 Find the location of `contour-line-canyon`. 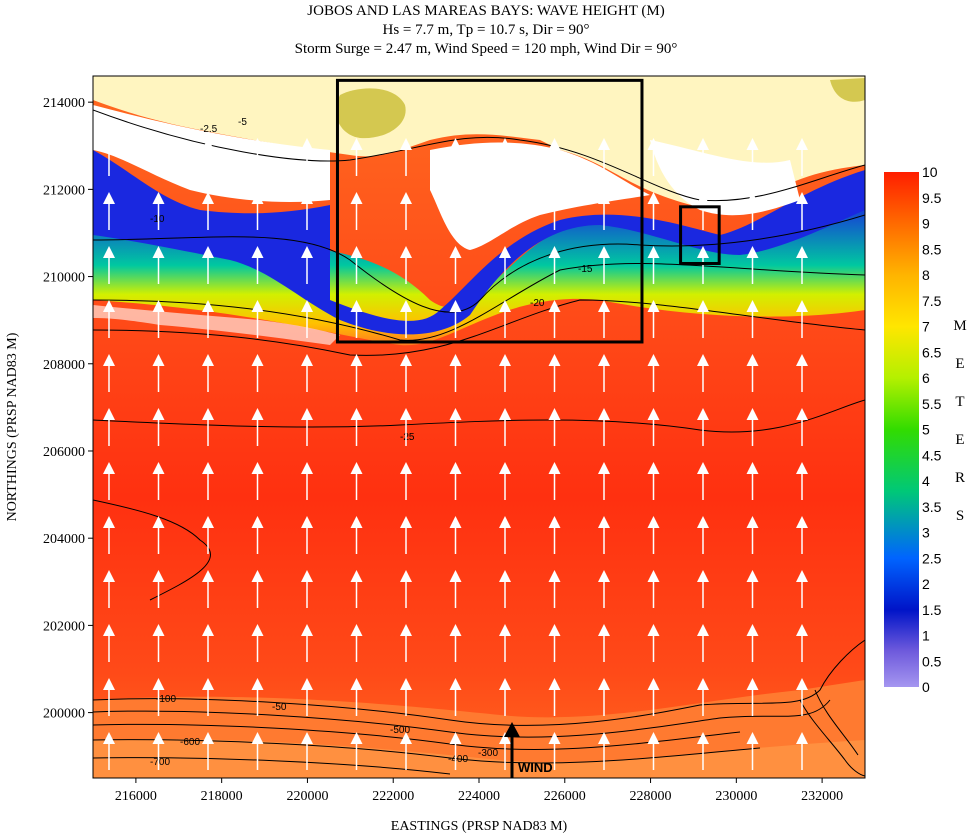

contour-line-canyon is located at coordinates (832, 738).